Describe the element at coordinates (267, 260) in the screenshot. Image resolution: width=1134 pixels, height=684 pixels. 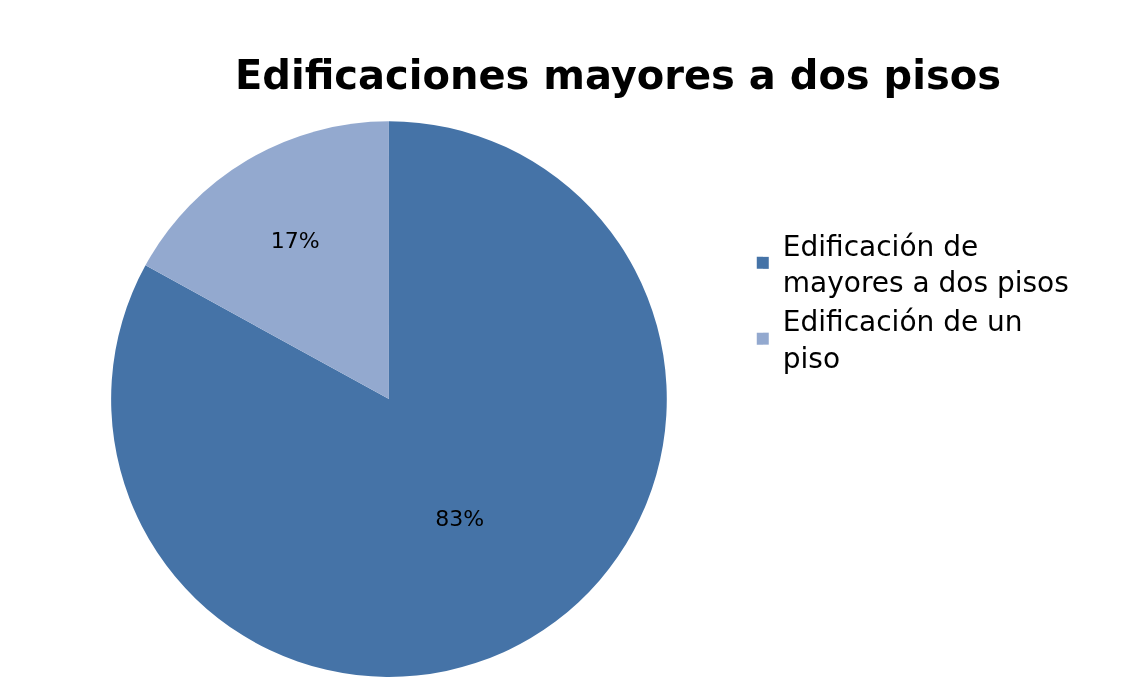
I see `pie-slice` at that location.